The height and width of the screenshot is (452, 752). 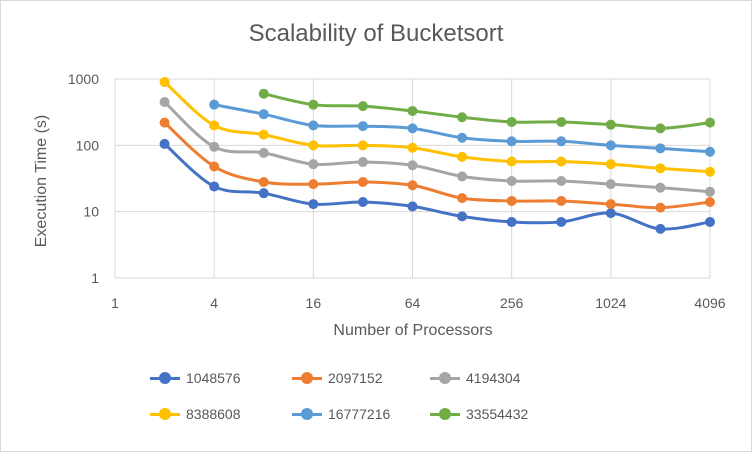 I want to click on x-axis-label: Number of Processors, so click(x=413, y=330).